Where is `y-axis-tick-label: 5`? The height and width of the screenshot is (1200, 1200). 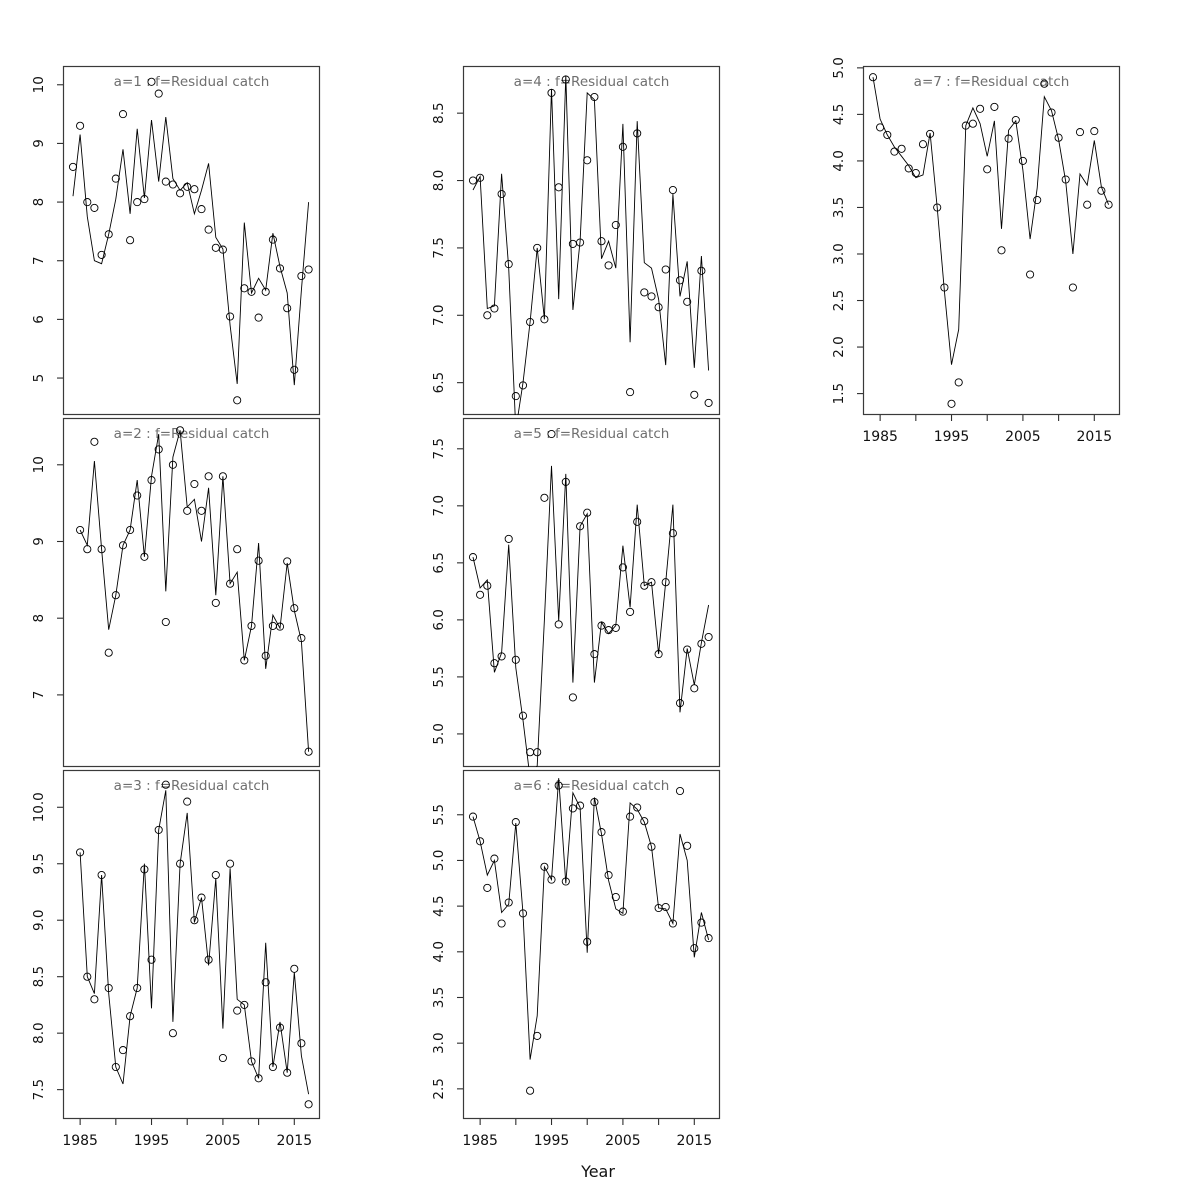 y-axis-tick-label: 5 is located at coordinates (39, 378).